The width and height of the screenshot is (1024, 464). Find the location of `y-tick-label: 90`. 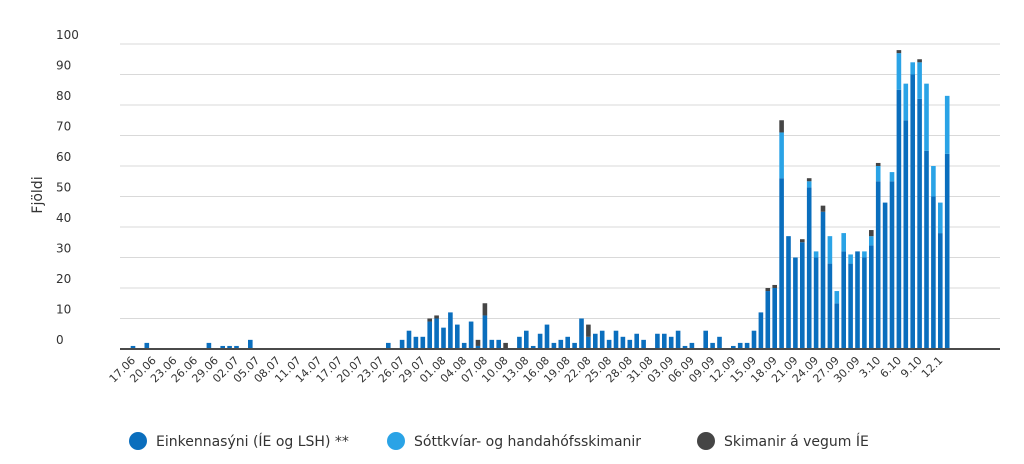

y-tick-label: 90 is located at coordinates (63, 66).